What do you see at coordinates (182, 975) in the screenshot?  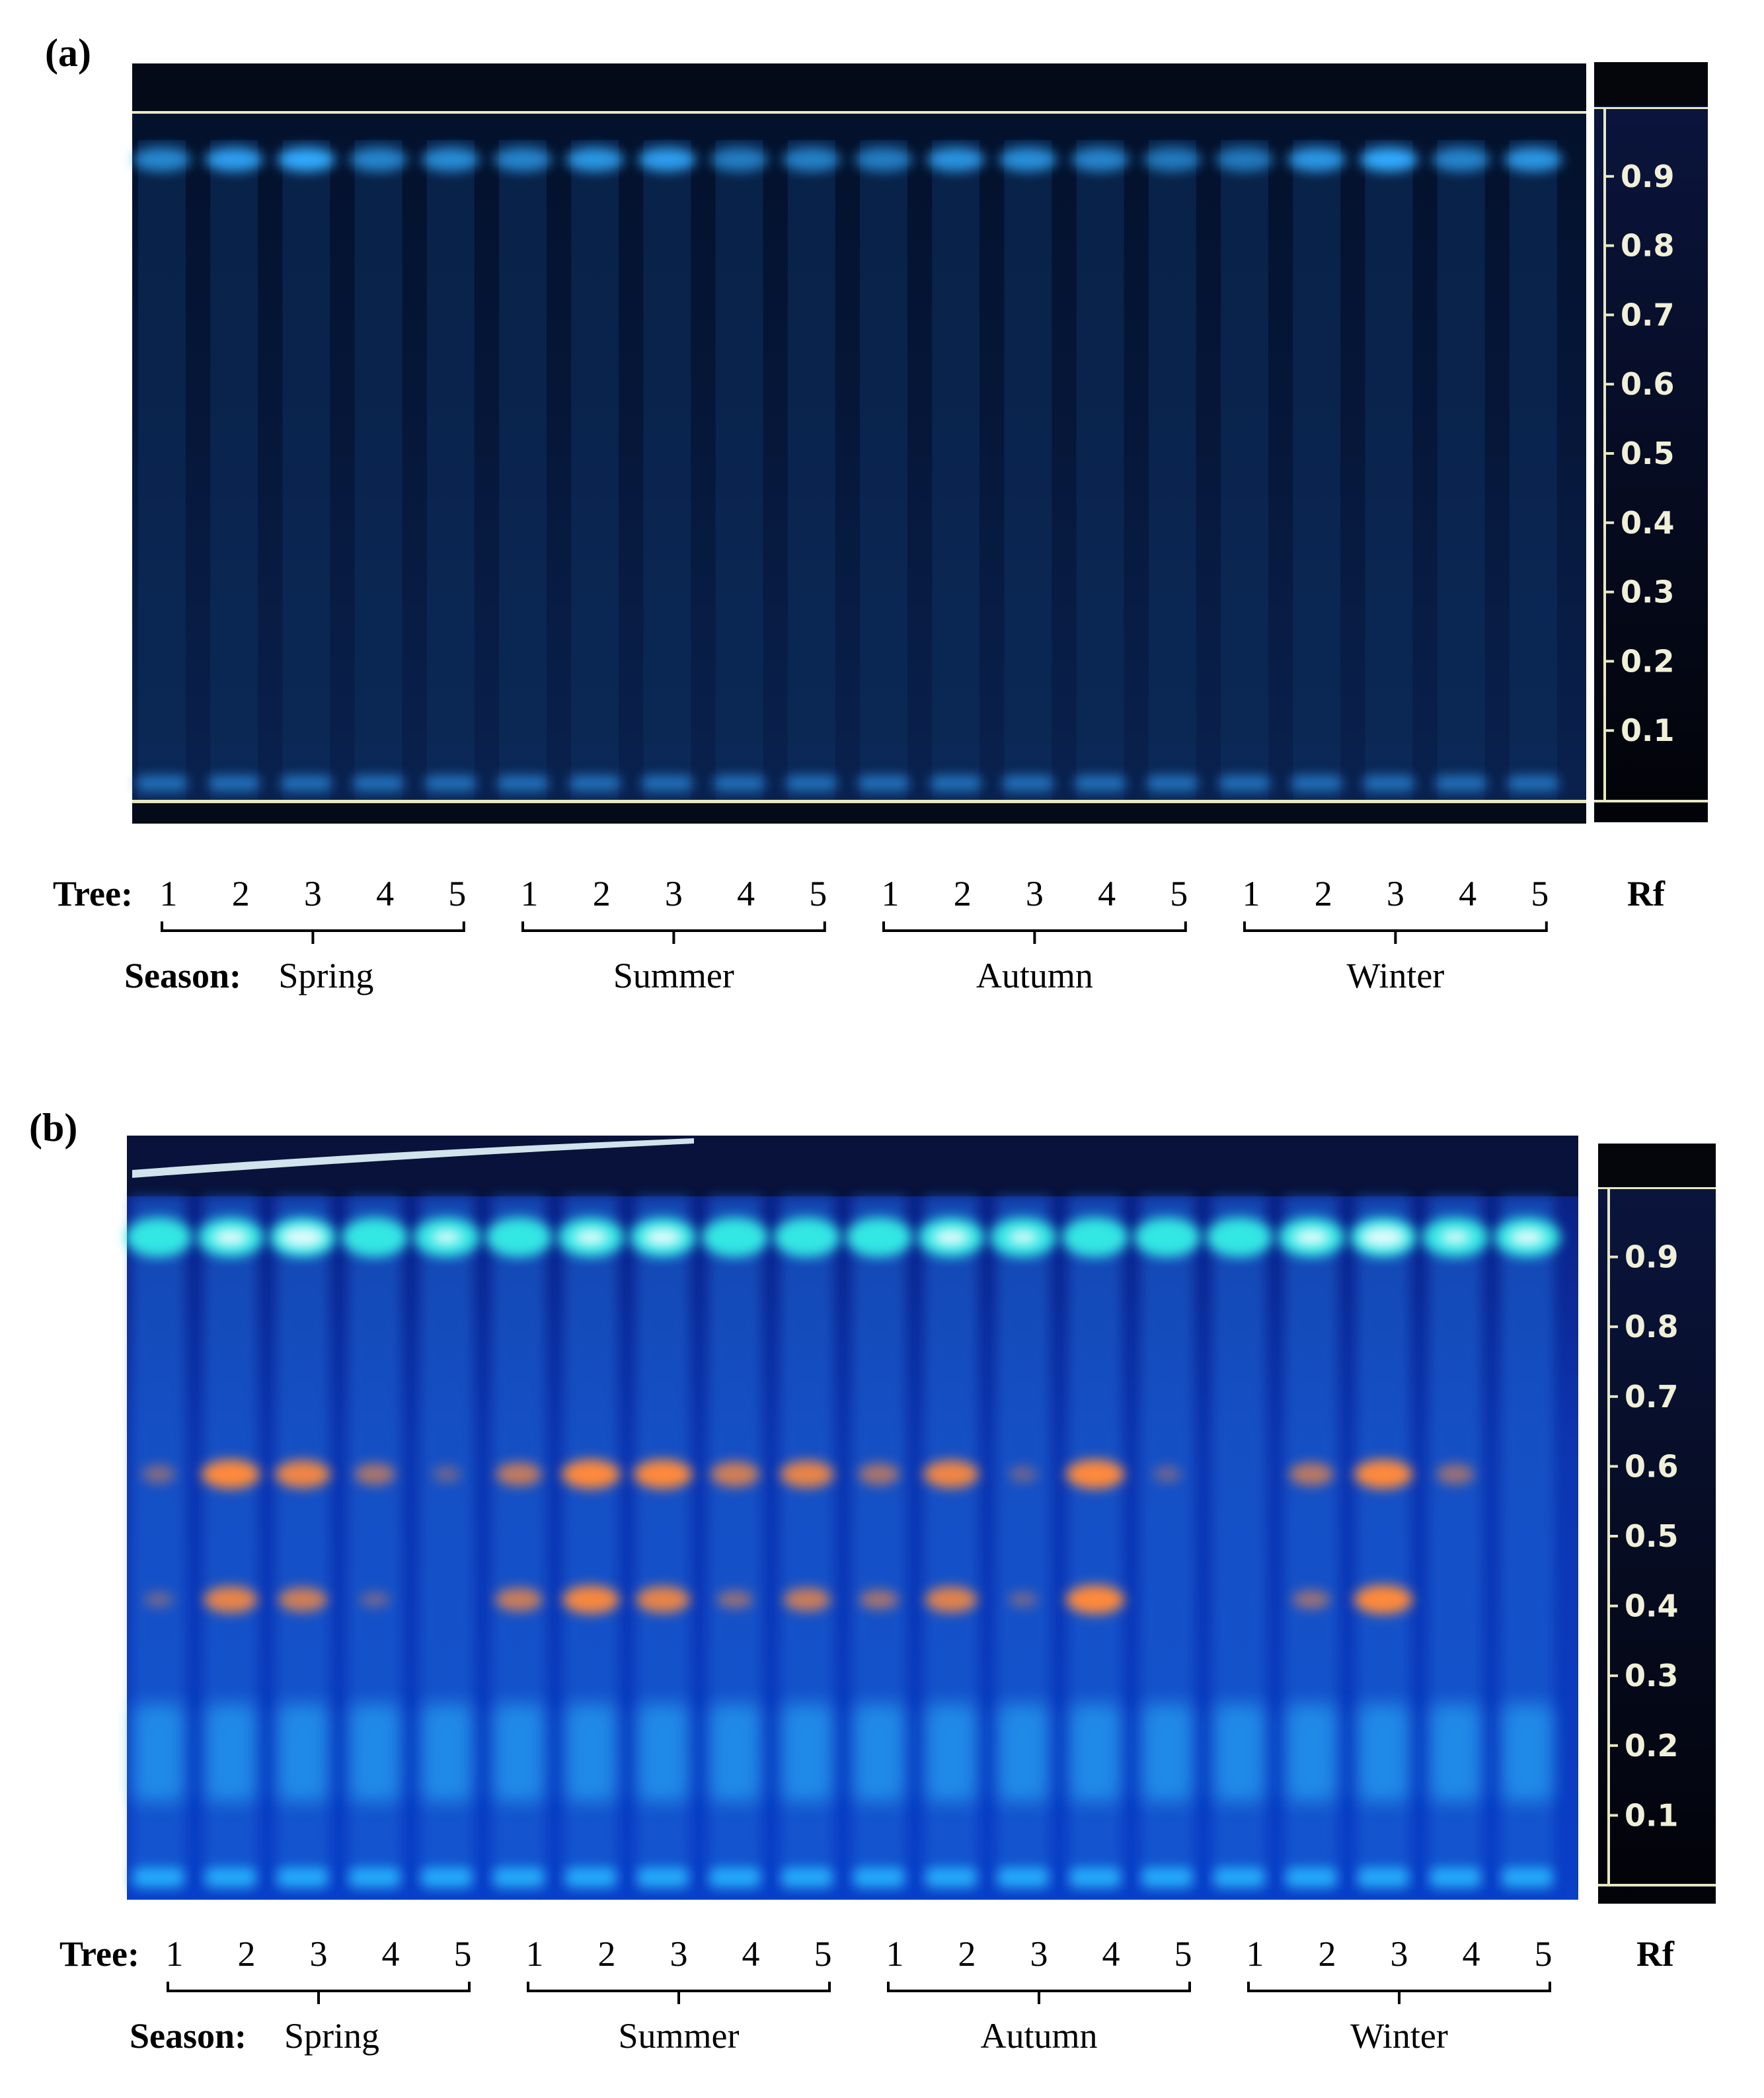 I see `season-label: Season:` at bounding box center [182, 975].